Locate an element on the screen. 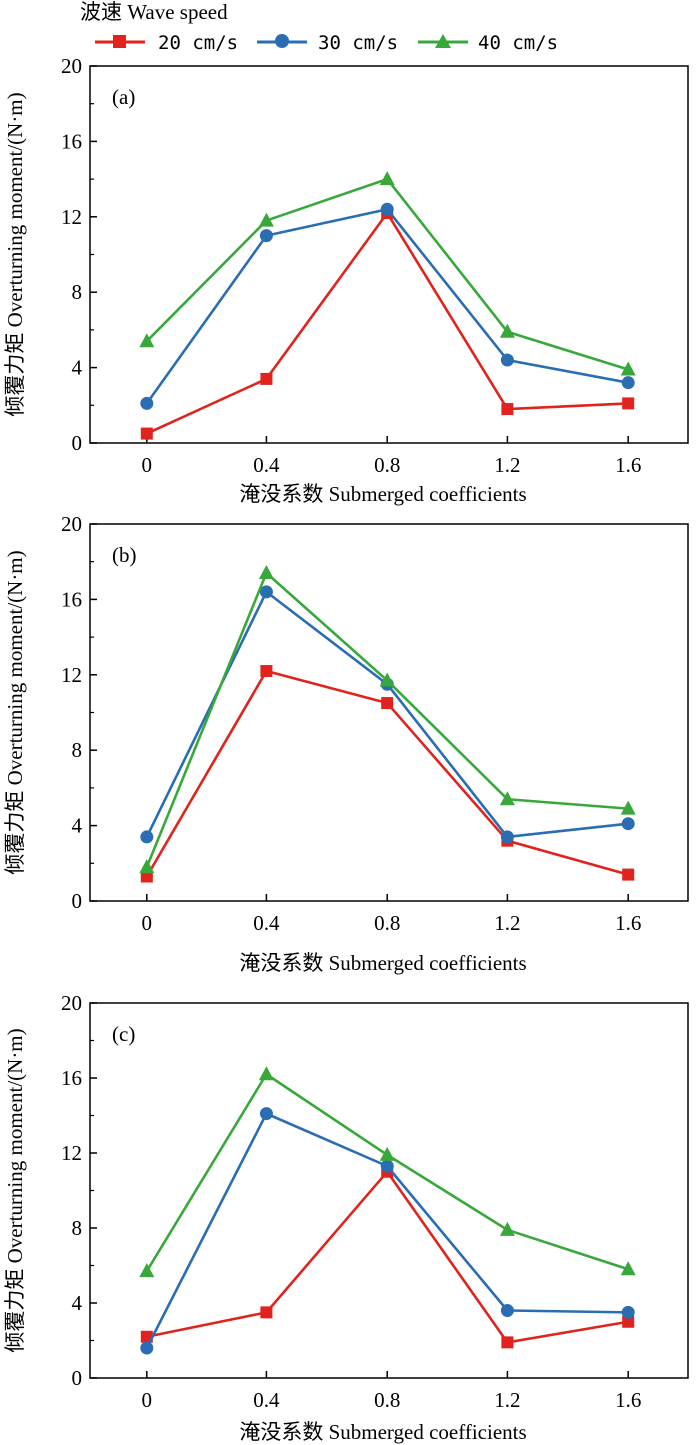  series-line-40cms is located at coordinates (387, 719).